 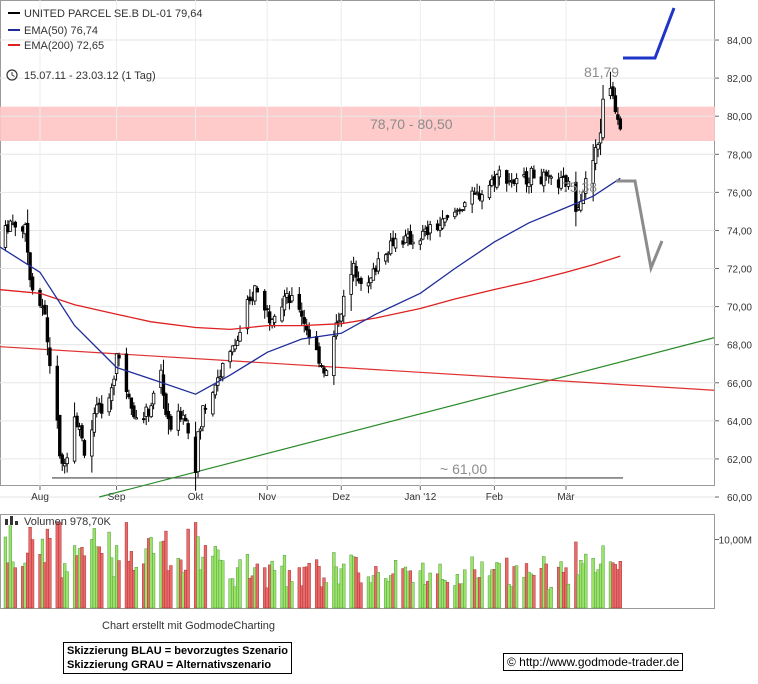 What do you see at coordinates (312, 565) in the screenshot?
I see `volume-bars` at bounding box center [312, 565].